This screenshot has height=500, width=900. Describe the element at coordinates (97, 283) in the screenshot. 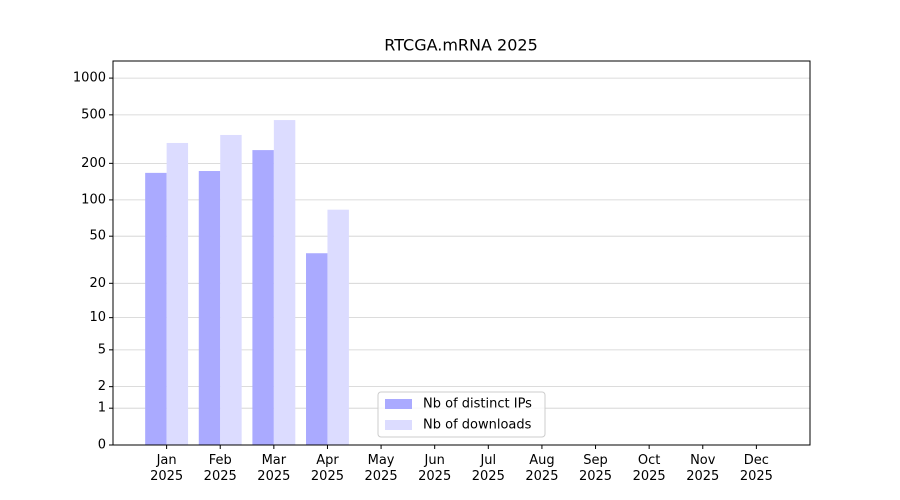

I see `y-tick-label: 20` at that location.